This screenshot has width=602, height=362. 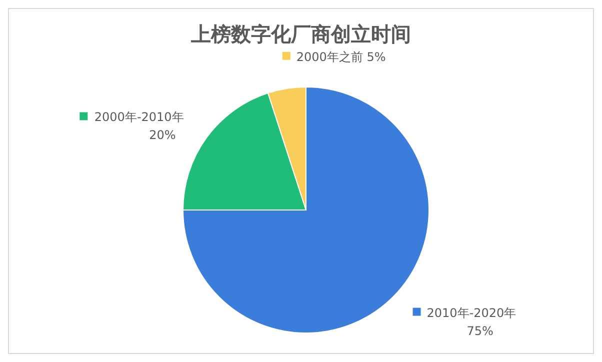 I want to click on legend-label: 2010年-2020年, so click(x=471, y=313).